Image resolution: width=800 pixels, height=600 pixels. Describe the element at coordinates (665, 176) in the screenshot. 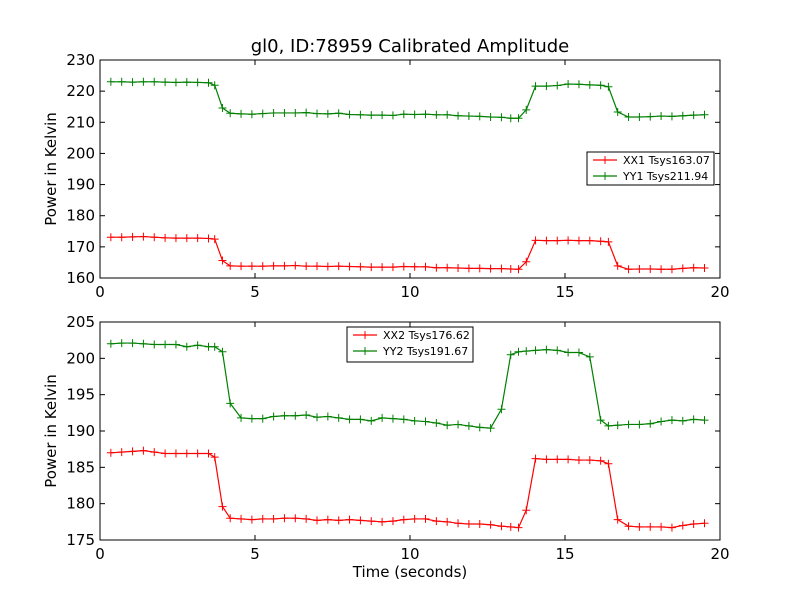

I see `legend-label: YY1 Tsys211.94` at that location.